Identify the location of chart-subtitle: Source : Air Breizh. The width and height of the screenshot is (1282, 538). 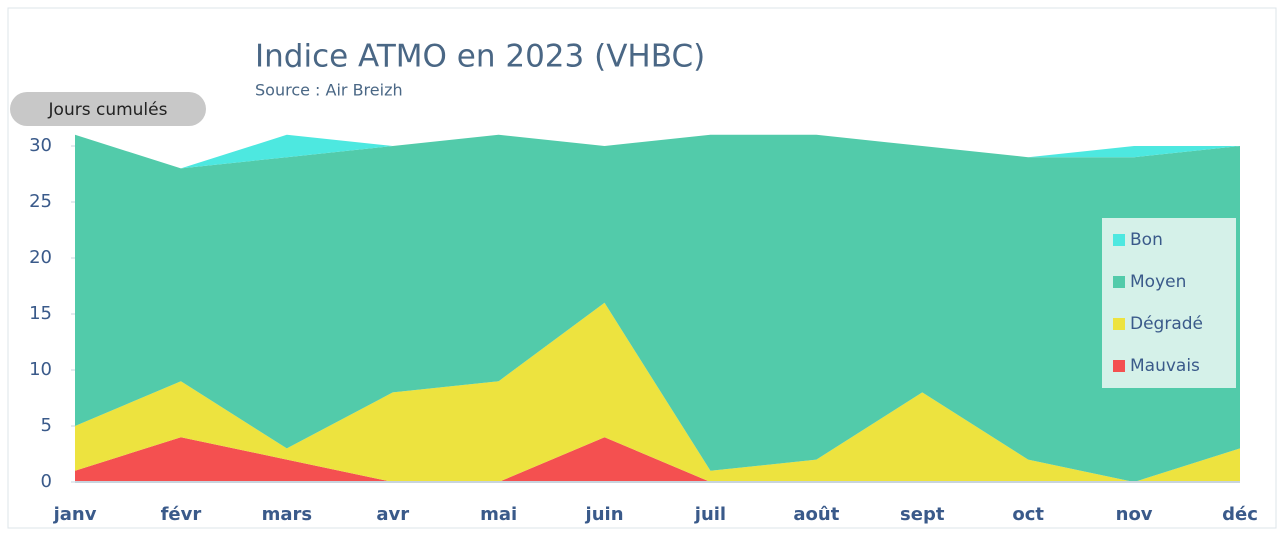
(329, 90).